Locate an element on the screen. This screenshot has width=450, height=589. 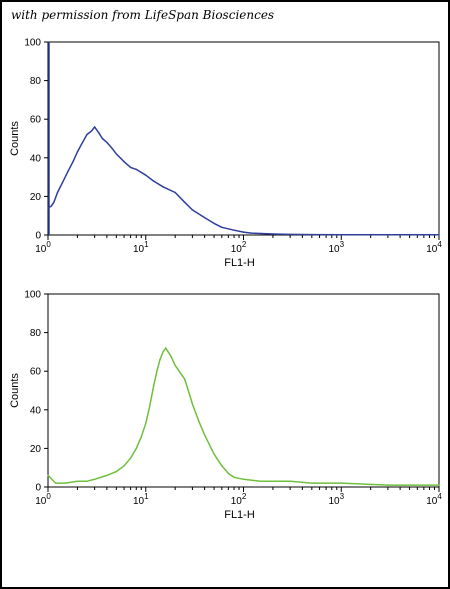
y-tick-label: 0 is located at coordinates (38, 488).